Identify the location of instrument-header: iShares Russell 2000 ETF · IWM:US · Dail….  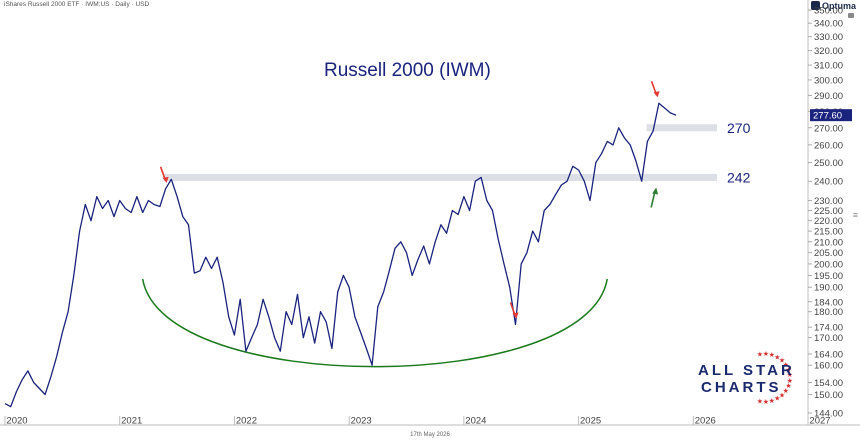
(77, 4).